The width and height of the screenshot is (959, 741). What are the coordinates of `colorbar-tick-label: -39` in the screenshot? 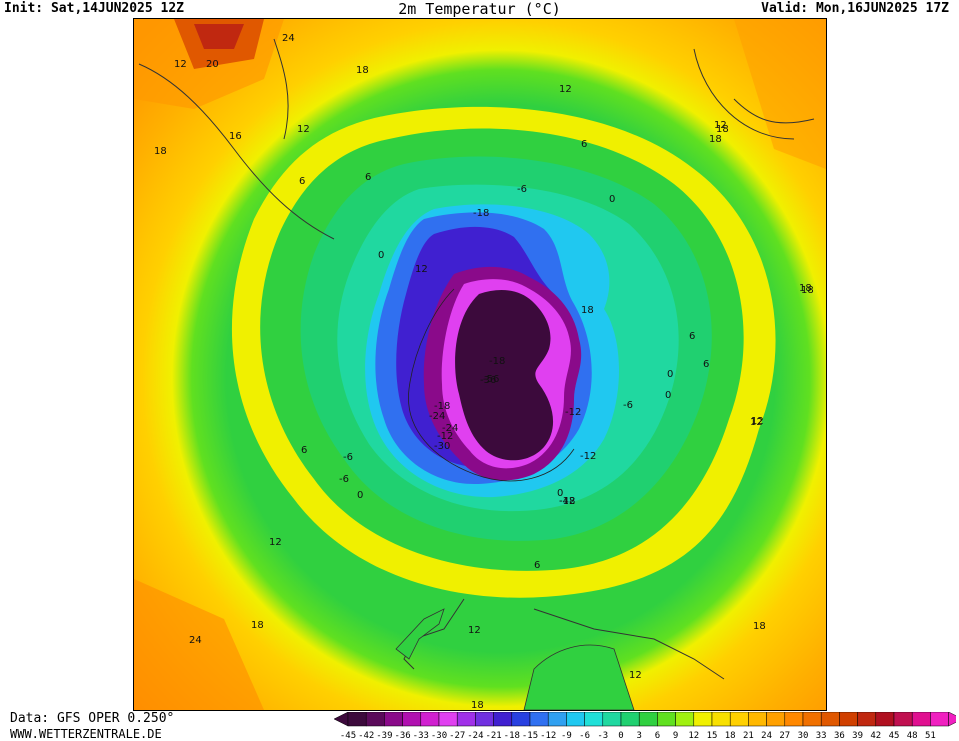 It's located at (384, 735).